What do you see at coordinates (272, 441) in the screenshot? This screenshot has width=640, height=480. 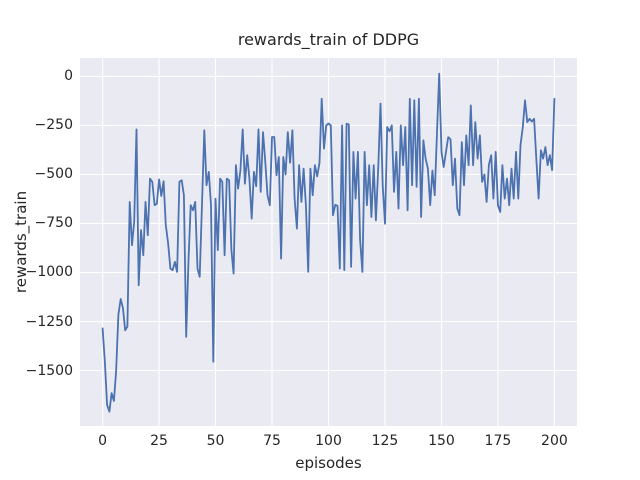 I see `x-tick-label: 75` at bounding box center [272, 441].